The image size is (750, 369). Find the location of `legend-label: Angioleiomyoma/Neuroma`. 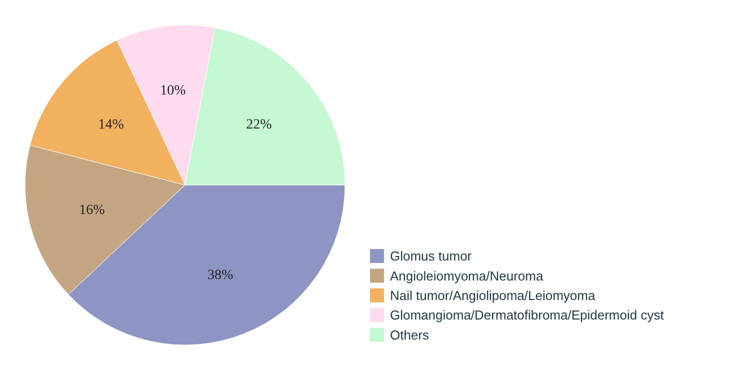

legend-label: Angioleiomyoma/Neuroma is located at coordinates (467, 276).